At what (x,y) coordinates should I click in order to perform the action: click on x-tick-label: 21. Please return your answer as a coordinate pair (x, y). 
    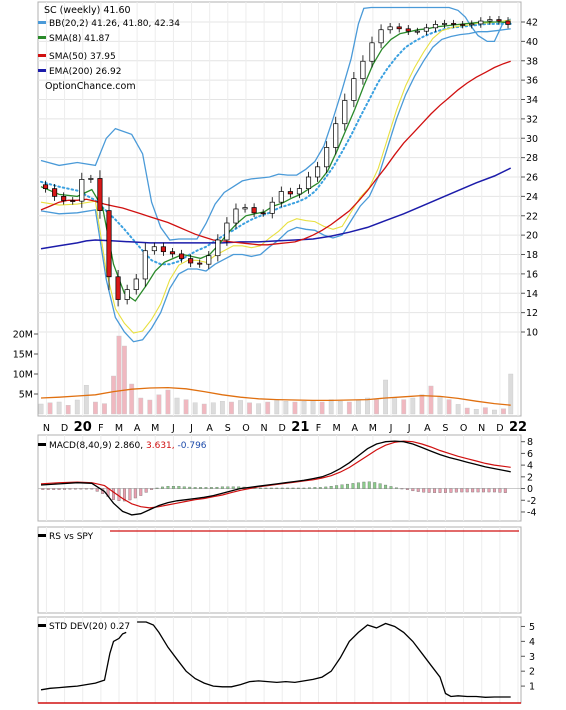
    Looking at the image, I should click on (300, 427).